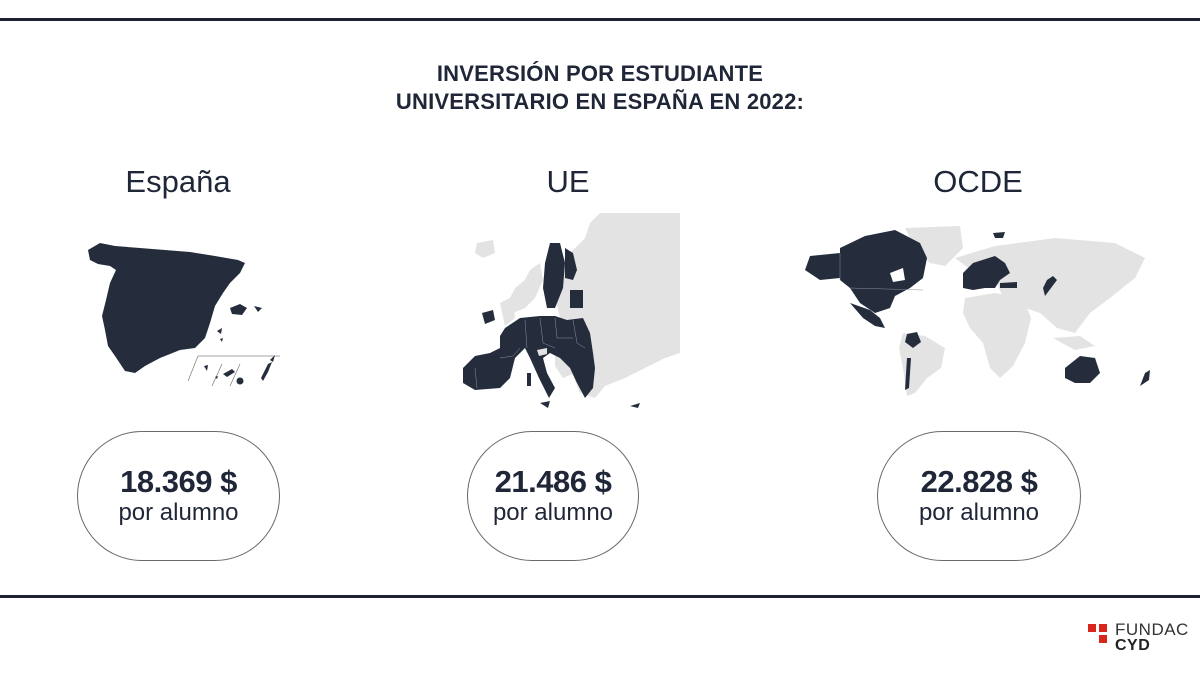 The height and width of the screenshot is (675, 1200). What do you see at coordinates (600, 73) in the screenshot?
I see `title-line-1: INVERSIÓN POR ESTUDIANTE` at bounding box center [600, 73].